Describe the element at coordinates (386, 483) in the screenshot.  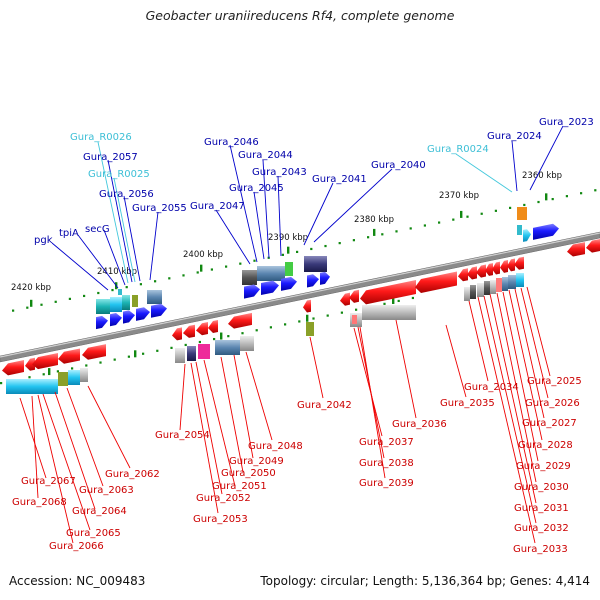
I see `gene-label: Gura_2039` at that location.